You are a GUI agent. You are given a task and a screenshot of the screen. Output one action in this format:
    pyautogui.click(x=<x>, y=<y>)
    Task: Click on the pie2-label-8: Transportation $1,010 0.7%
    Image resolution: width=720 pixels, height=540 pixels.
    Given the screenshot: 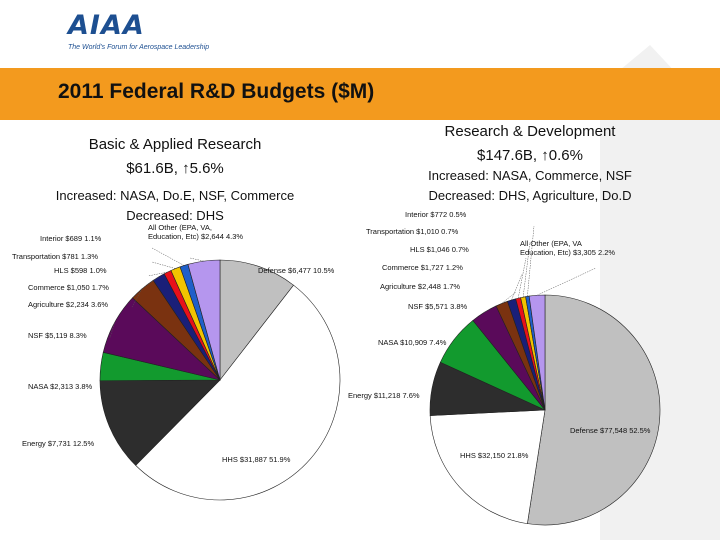 What is the action you would take?
    pyautogui.click(x=412, y=231)
    